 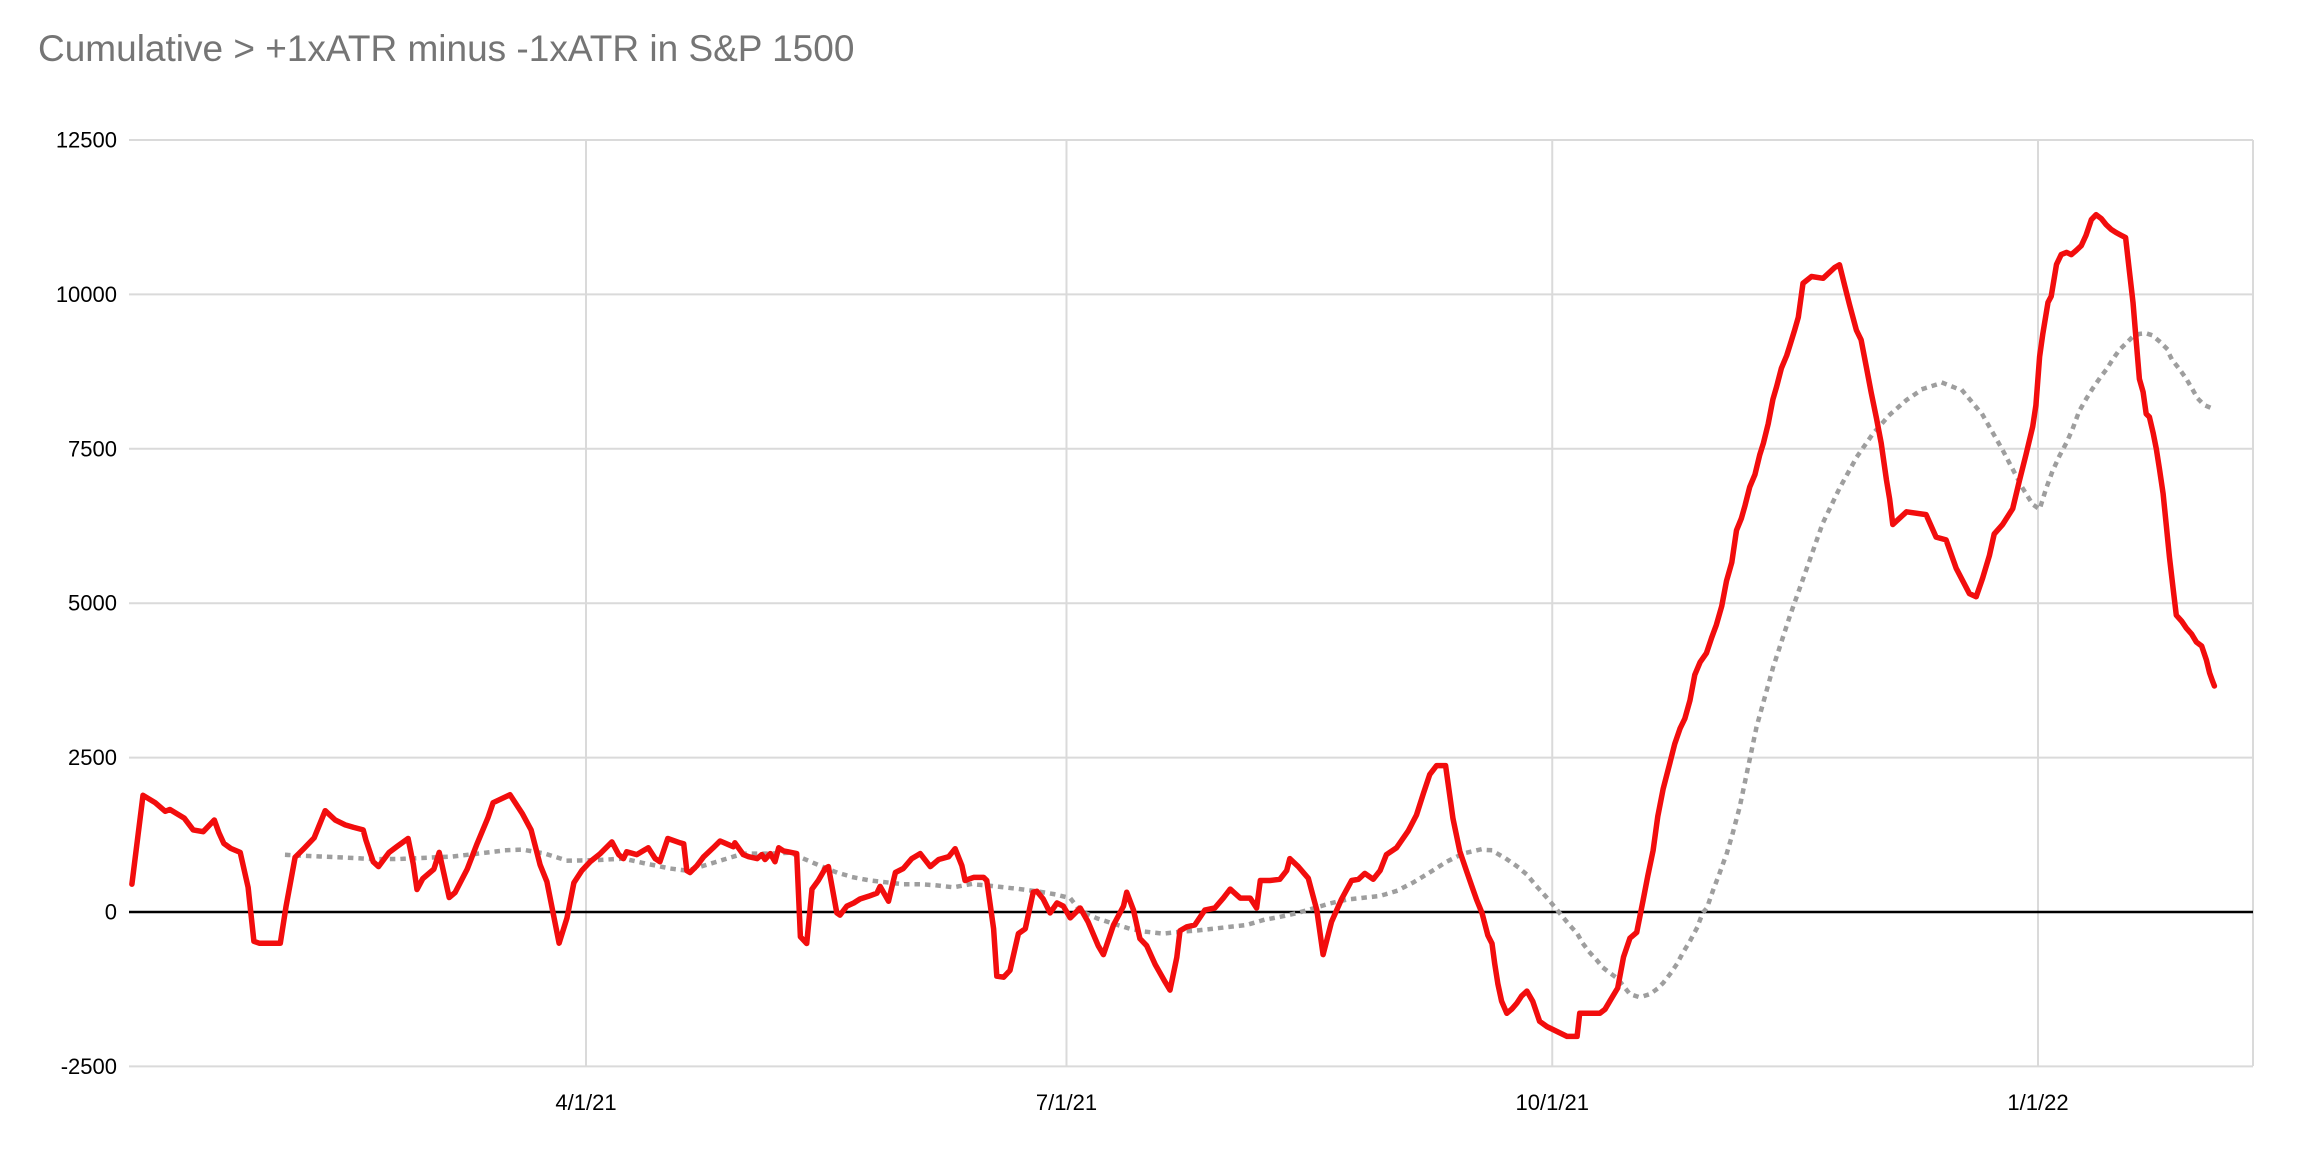 What do you see at coordinates (92, 448) in the screenshot?
I see `y-axis-tick-label: 7500` at bounding box center [92, 448].